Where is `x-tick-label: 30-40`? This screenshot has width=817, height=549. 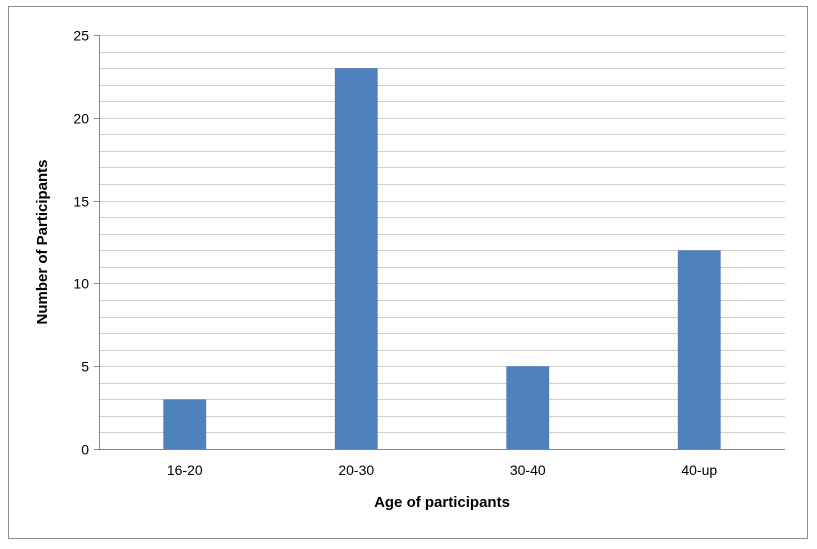
x-tick-label: 30-40 is located at coordinates (528, 470).